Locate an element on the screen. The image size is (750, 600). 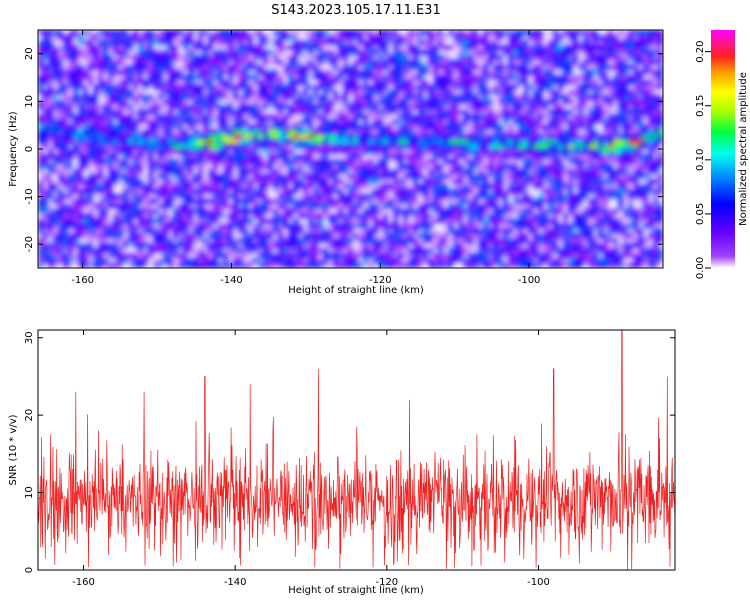
snr-y-label: SNR (10 * v/v) is located at coordinates (13, 449).